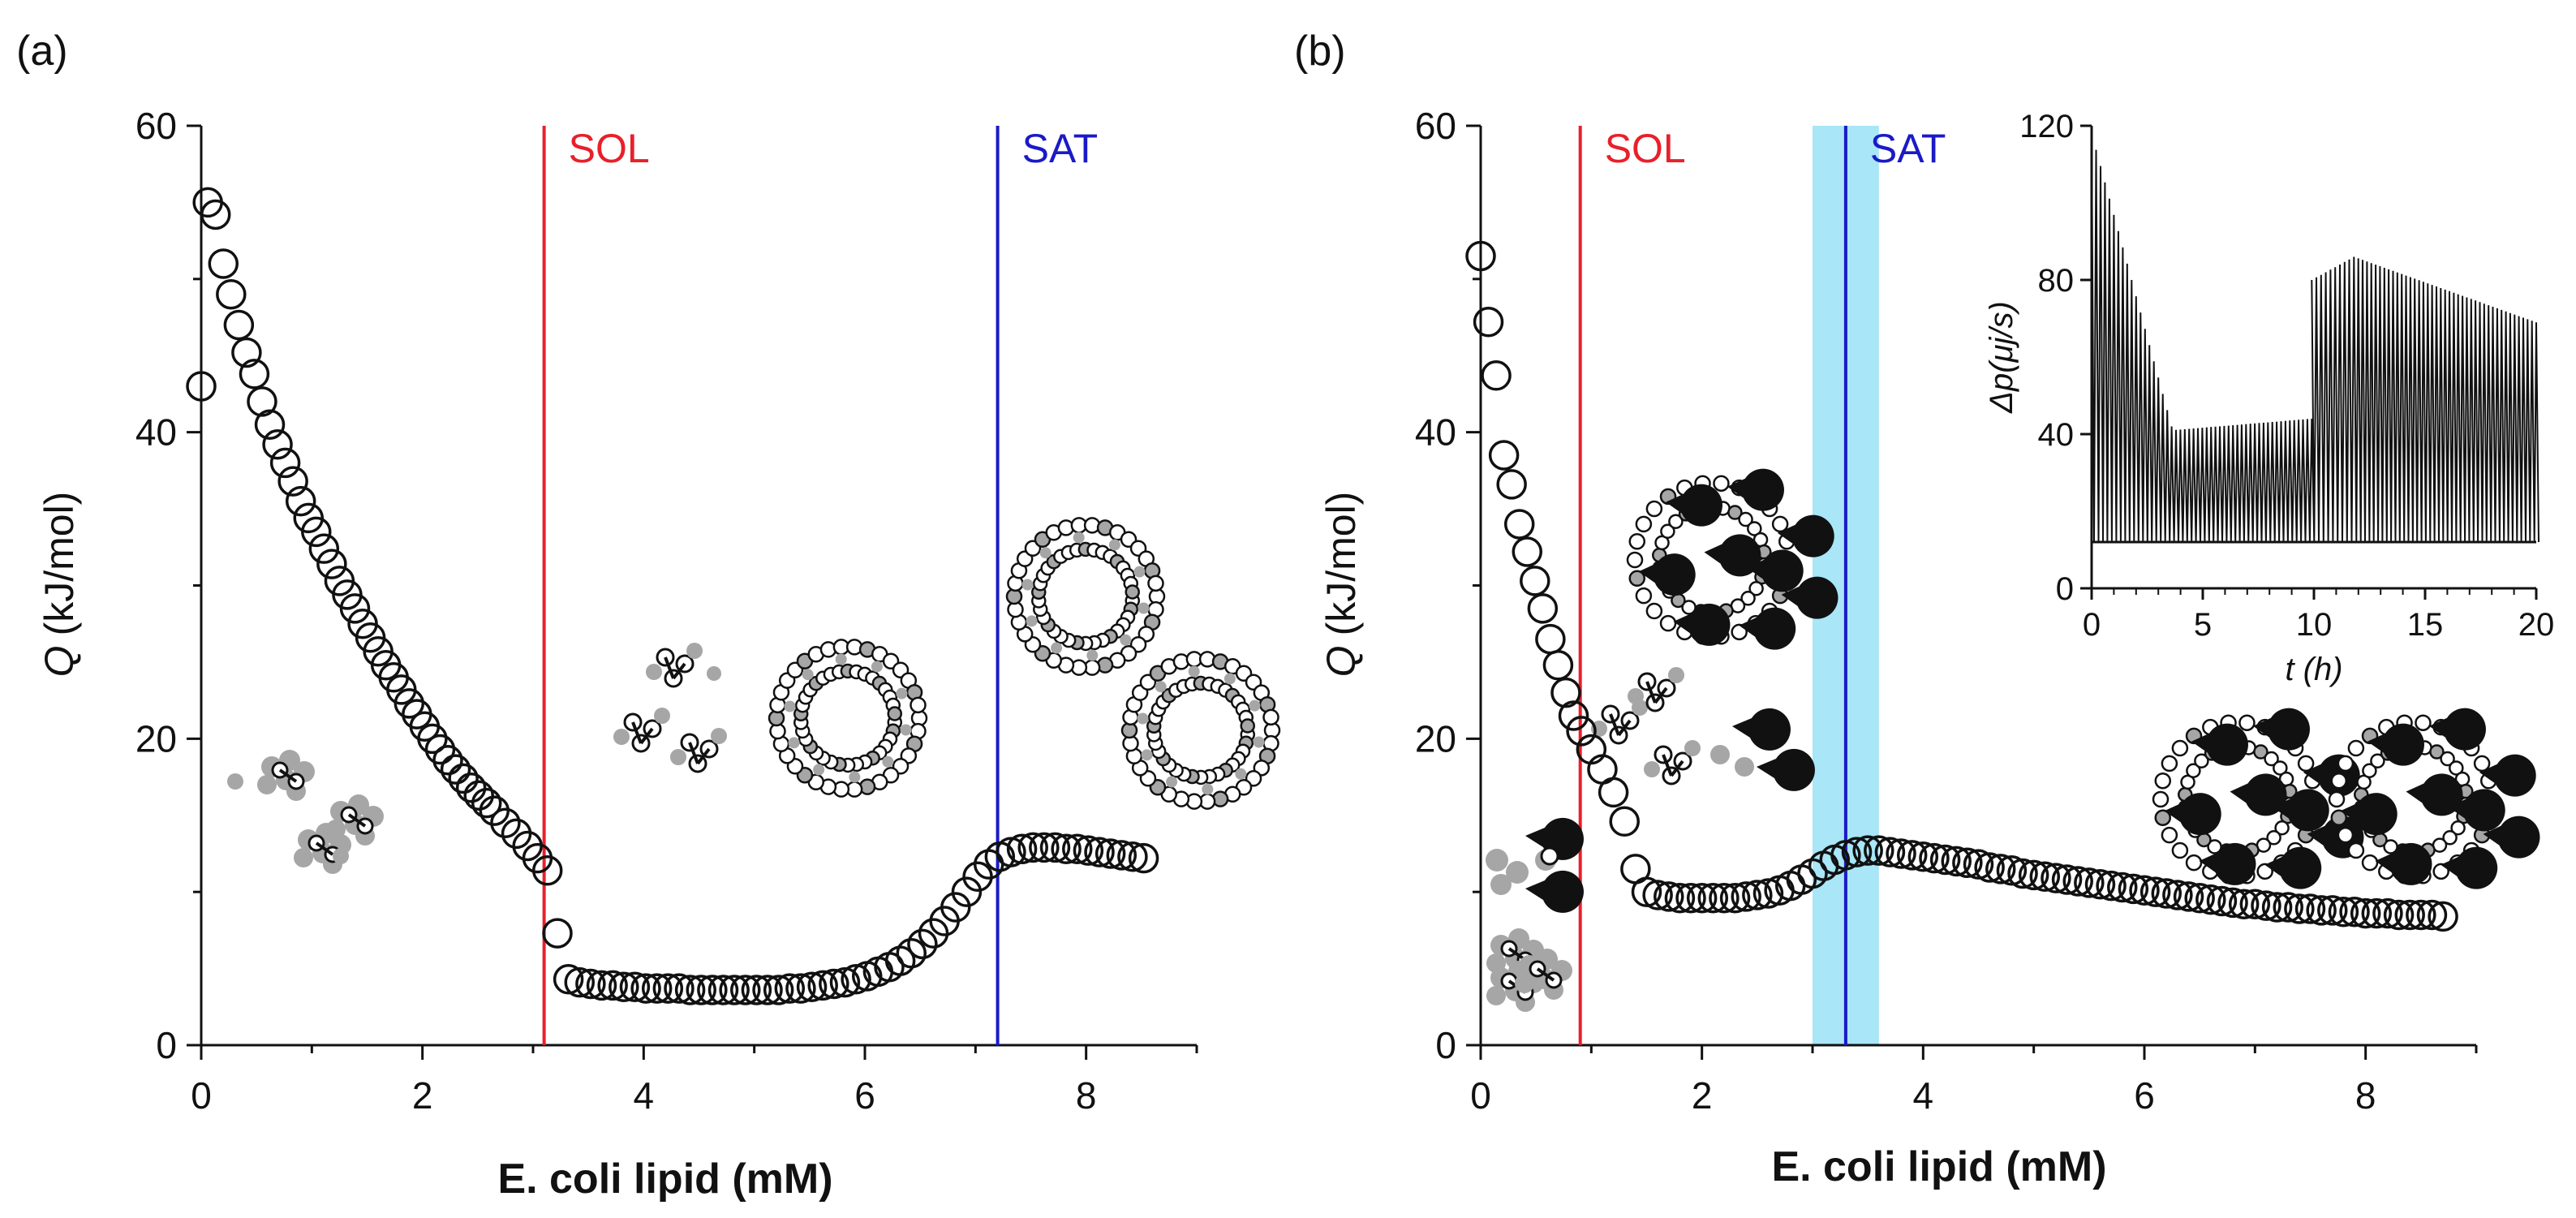 The height and width of the screenshot is (1218, 2576). I want to click on inset-y-tick-label: 0, so click(2065, 589).